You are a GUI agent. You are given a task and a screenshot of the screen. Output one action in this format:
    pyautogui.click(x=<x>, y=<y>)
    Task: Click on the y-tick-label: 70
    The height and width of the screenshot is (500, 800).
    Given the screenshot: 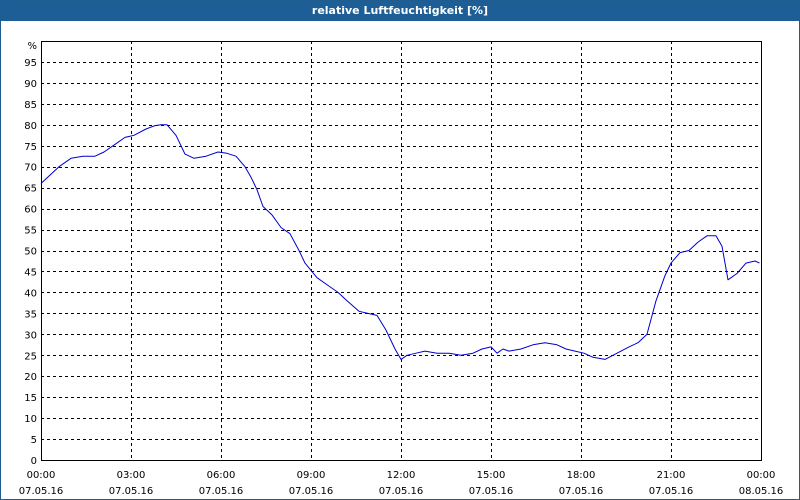 What is the action you would take?
    pyautogui.click(x=30, y=168)
    